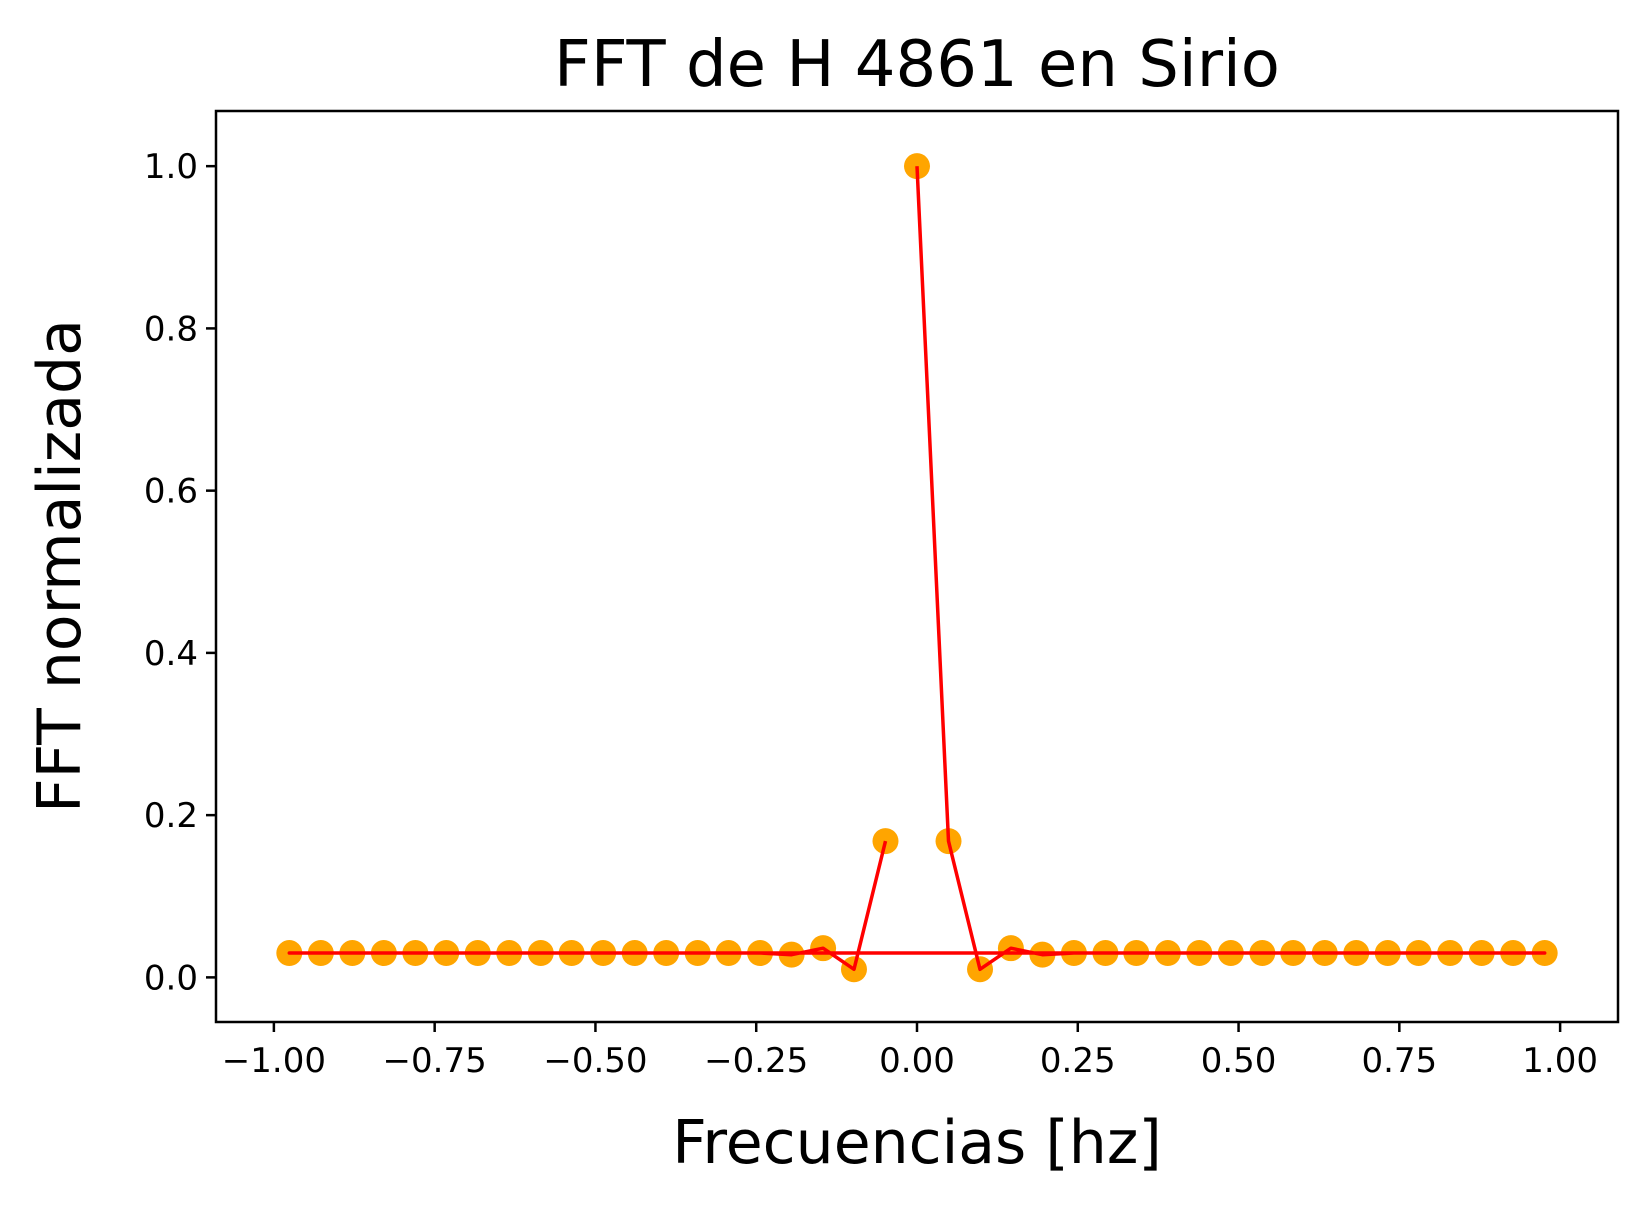 The image size is (1643, 1206). What do you see at coordinates (595, 1061) in the screenshot?
I see `x-tick-label: −0.50` at bounding box center [595, 1061].